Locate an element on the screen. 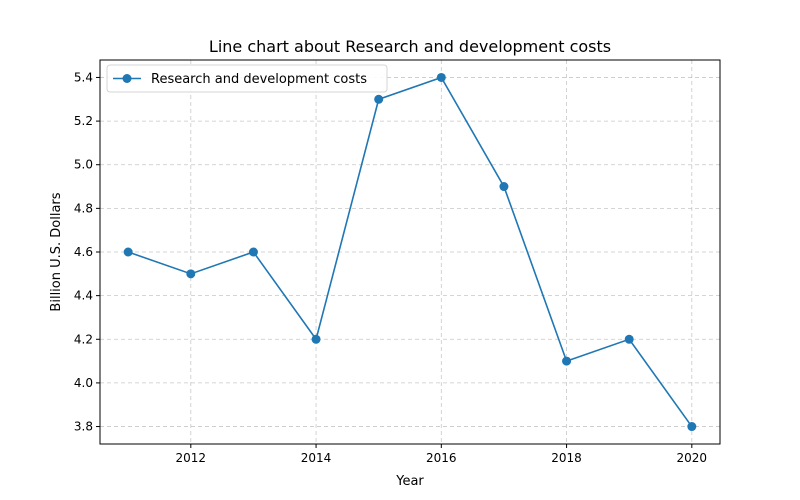 Image resolution: width=800 pixels, height=500 pixels. x-axis-ticks: 2012 2014 2016 2018 2020 is located at coordinates (442, 454).